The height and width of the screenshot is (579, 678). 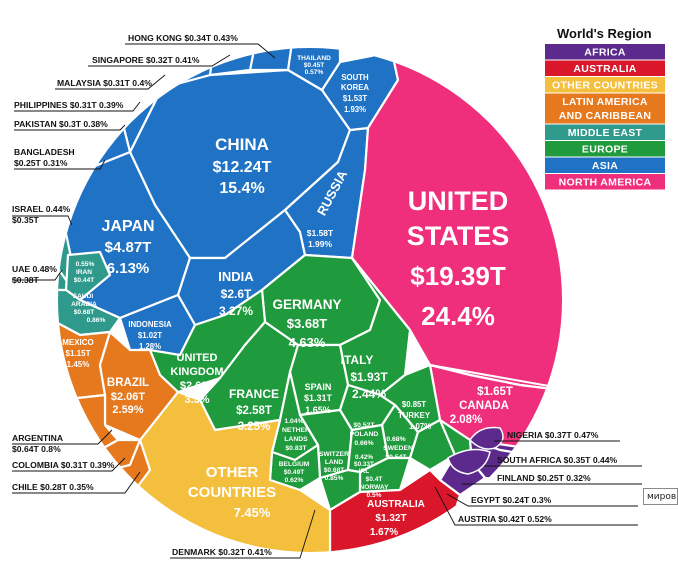 What do you see at coordinates (466, 420) in the screenshot?
I see `canada-share: 2.08%` at bounding box center [466, 420].